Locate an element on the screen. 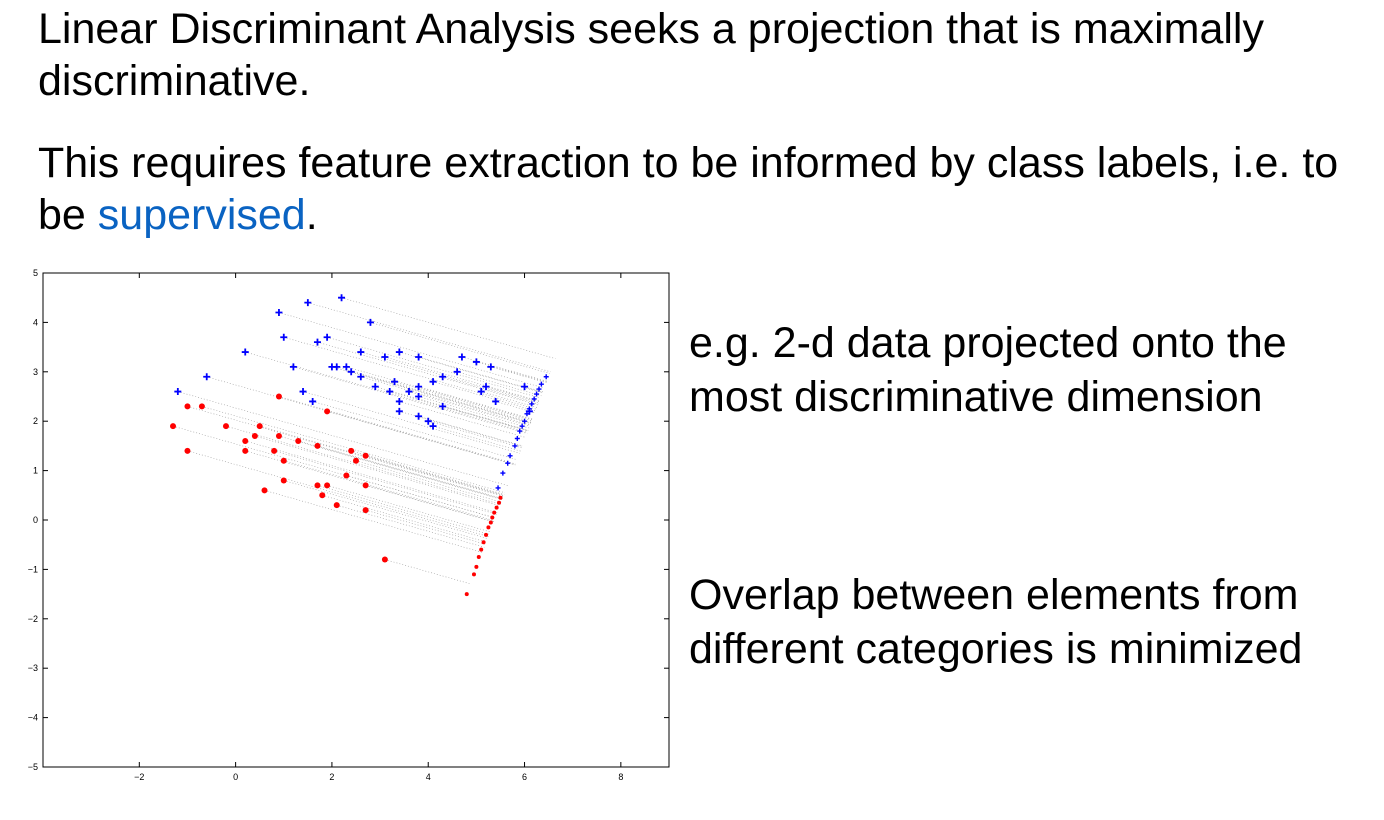 This screenshot has width=1384, height=820. y-tick-label: −4 is located at coordinates (33, 718).